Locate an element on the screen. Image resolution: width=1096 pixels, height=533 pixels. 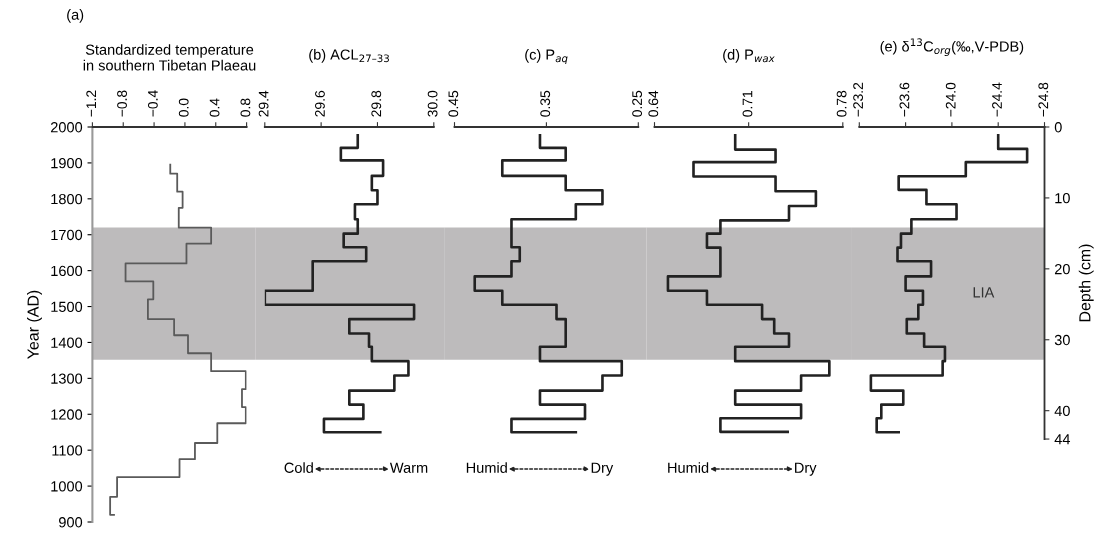
y2-axis-title: Depth (cm) is located at coordinates (1086, 283).